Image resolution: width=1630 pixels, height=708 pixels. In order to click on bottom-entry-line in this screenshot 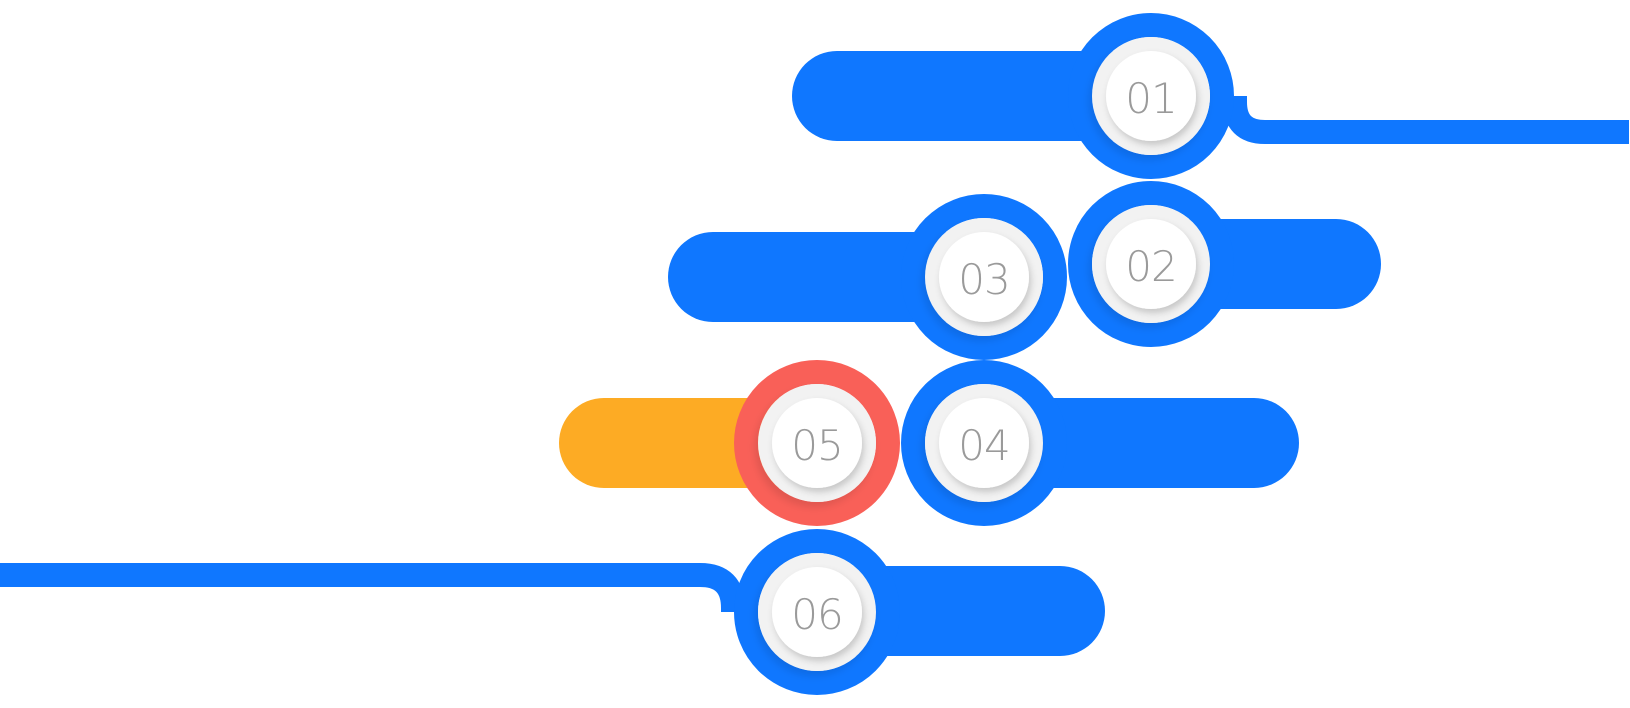, I will do `click(372, 587)`.